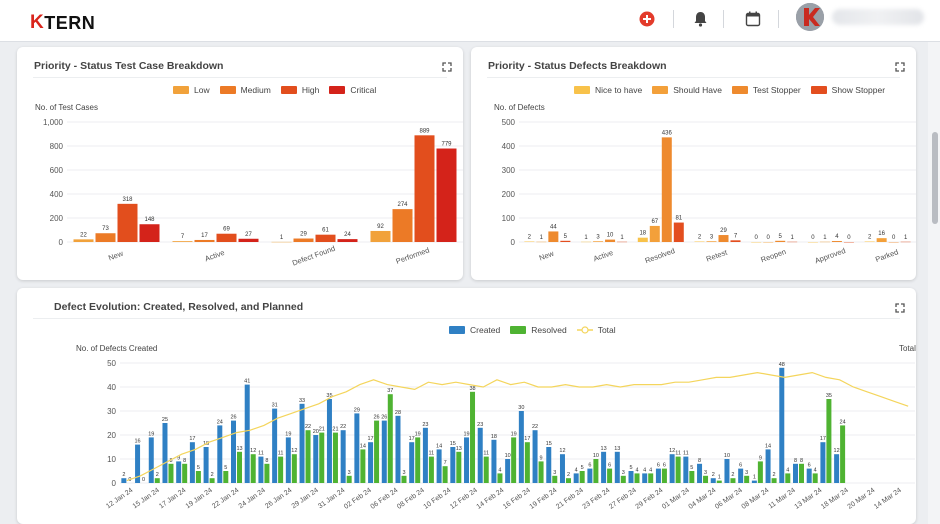 Image resolution: width=940 pixels, height=524 pixels. Describe the element at coordinates (245, 90) in the screenshot. I see `legend-item-medium: Medium` at that location.